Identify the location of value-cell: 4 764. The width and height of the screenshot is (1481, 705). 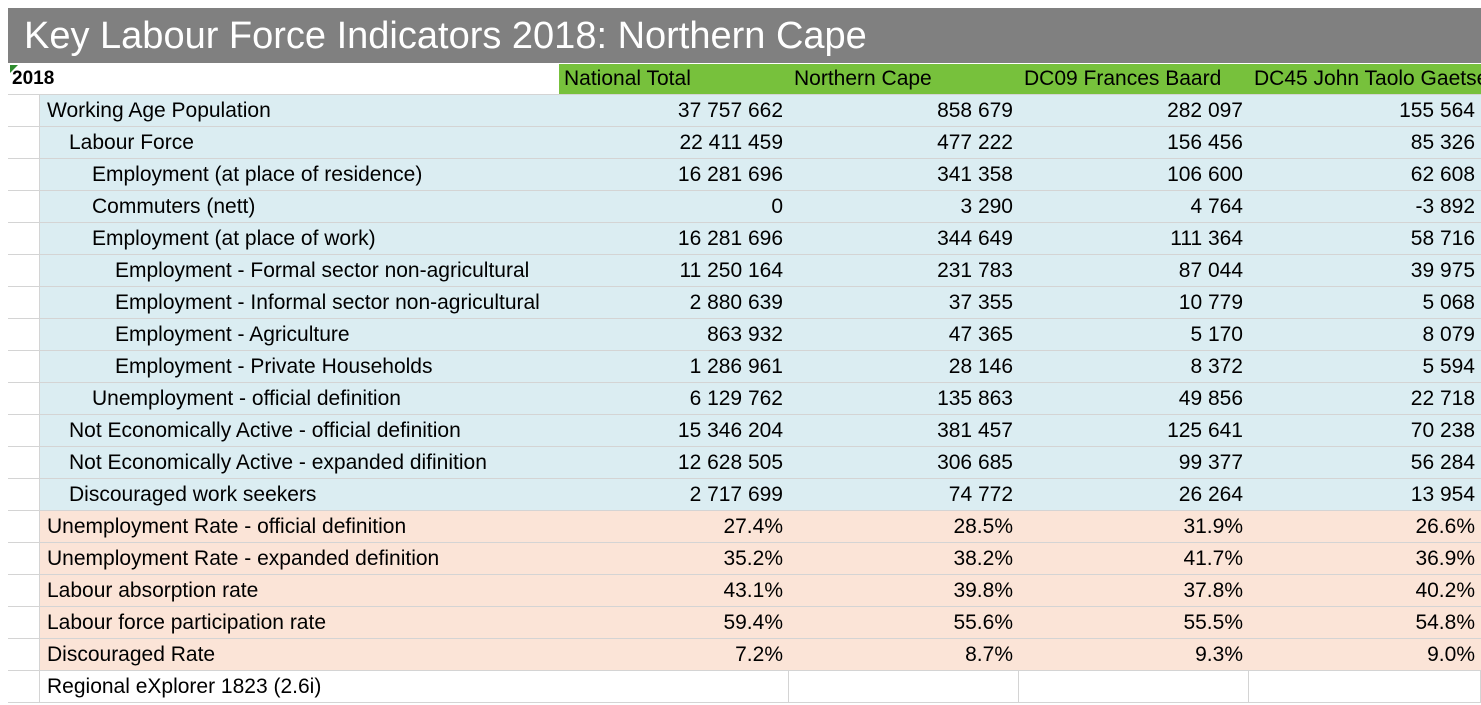
(1134, 206).